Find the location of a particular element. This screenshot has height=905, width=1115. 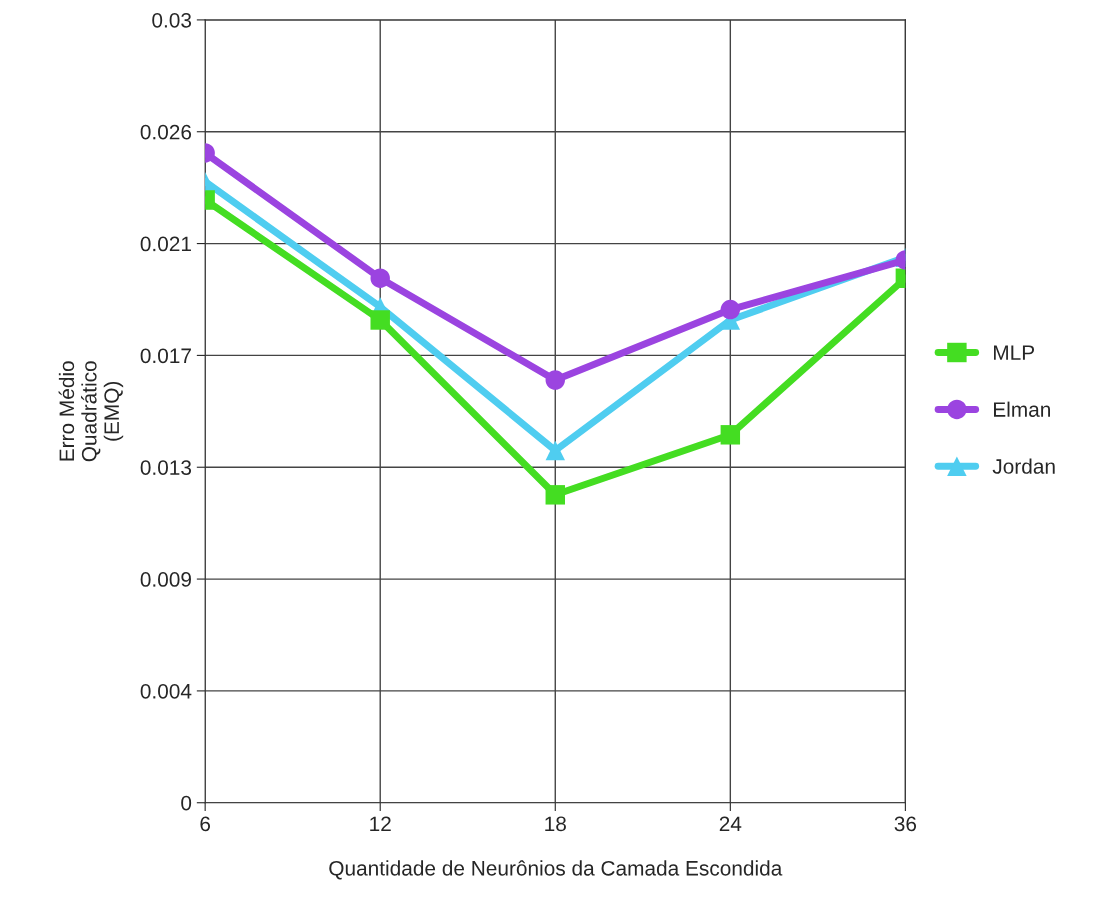

legend-label: Jordan is located at coordinates (1023, 466).